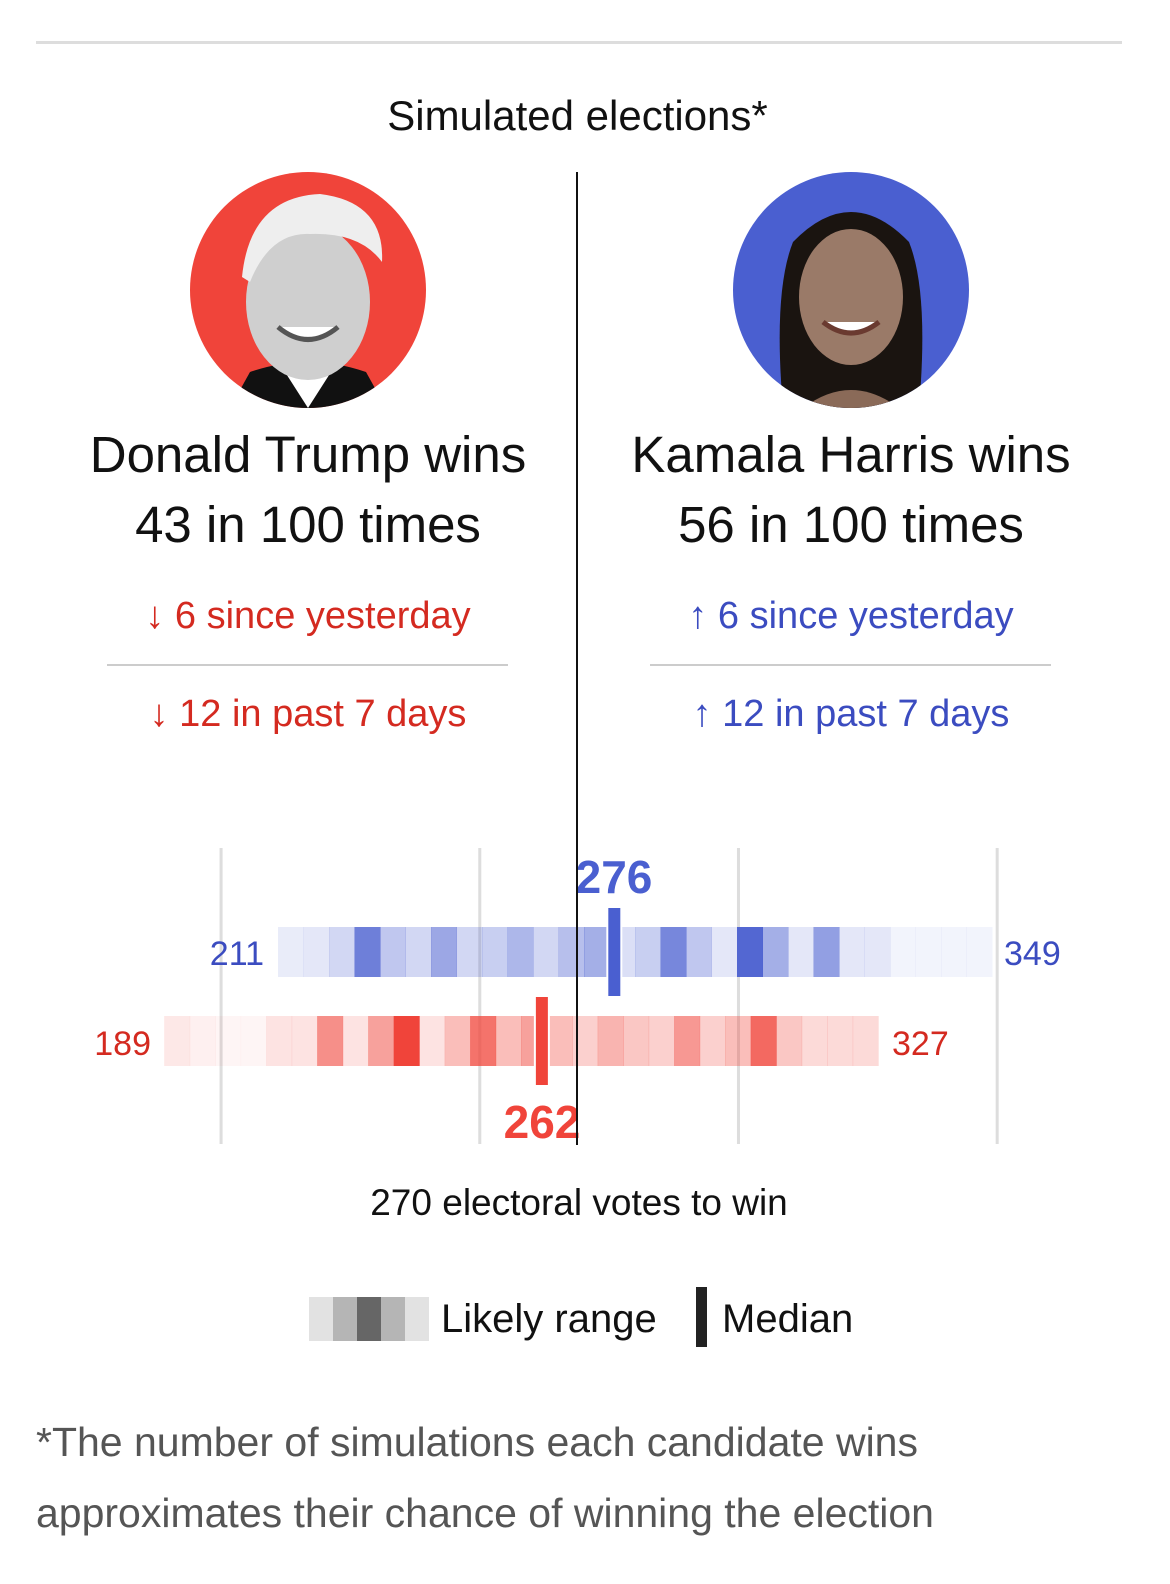  Describe the element at coordinates (851, 290) in the screenshot. I see `harris-avatar` at that location.